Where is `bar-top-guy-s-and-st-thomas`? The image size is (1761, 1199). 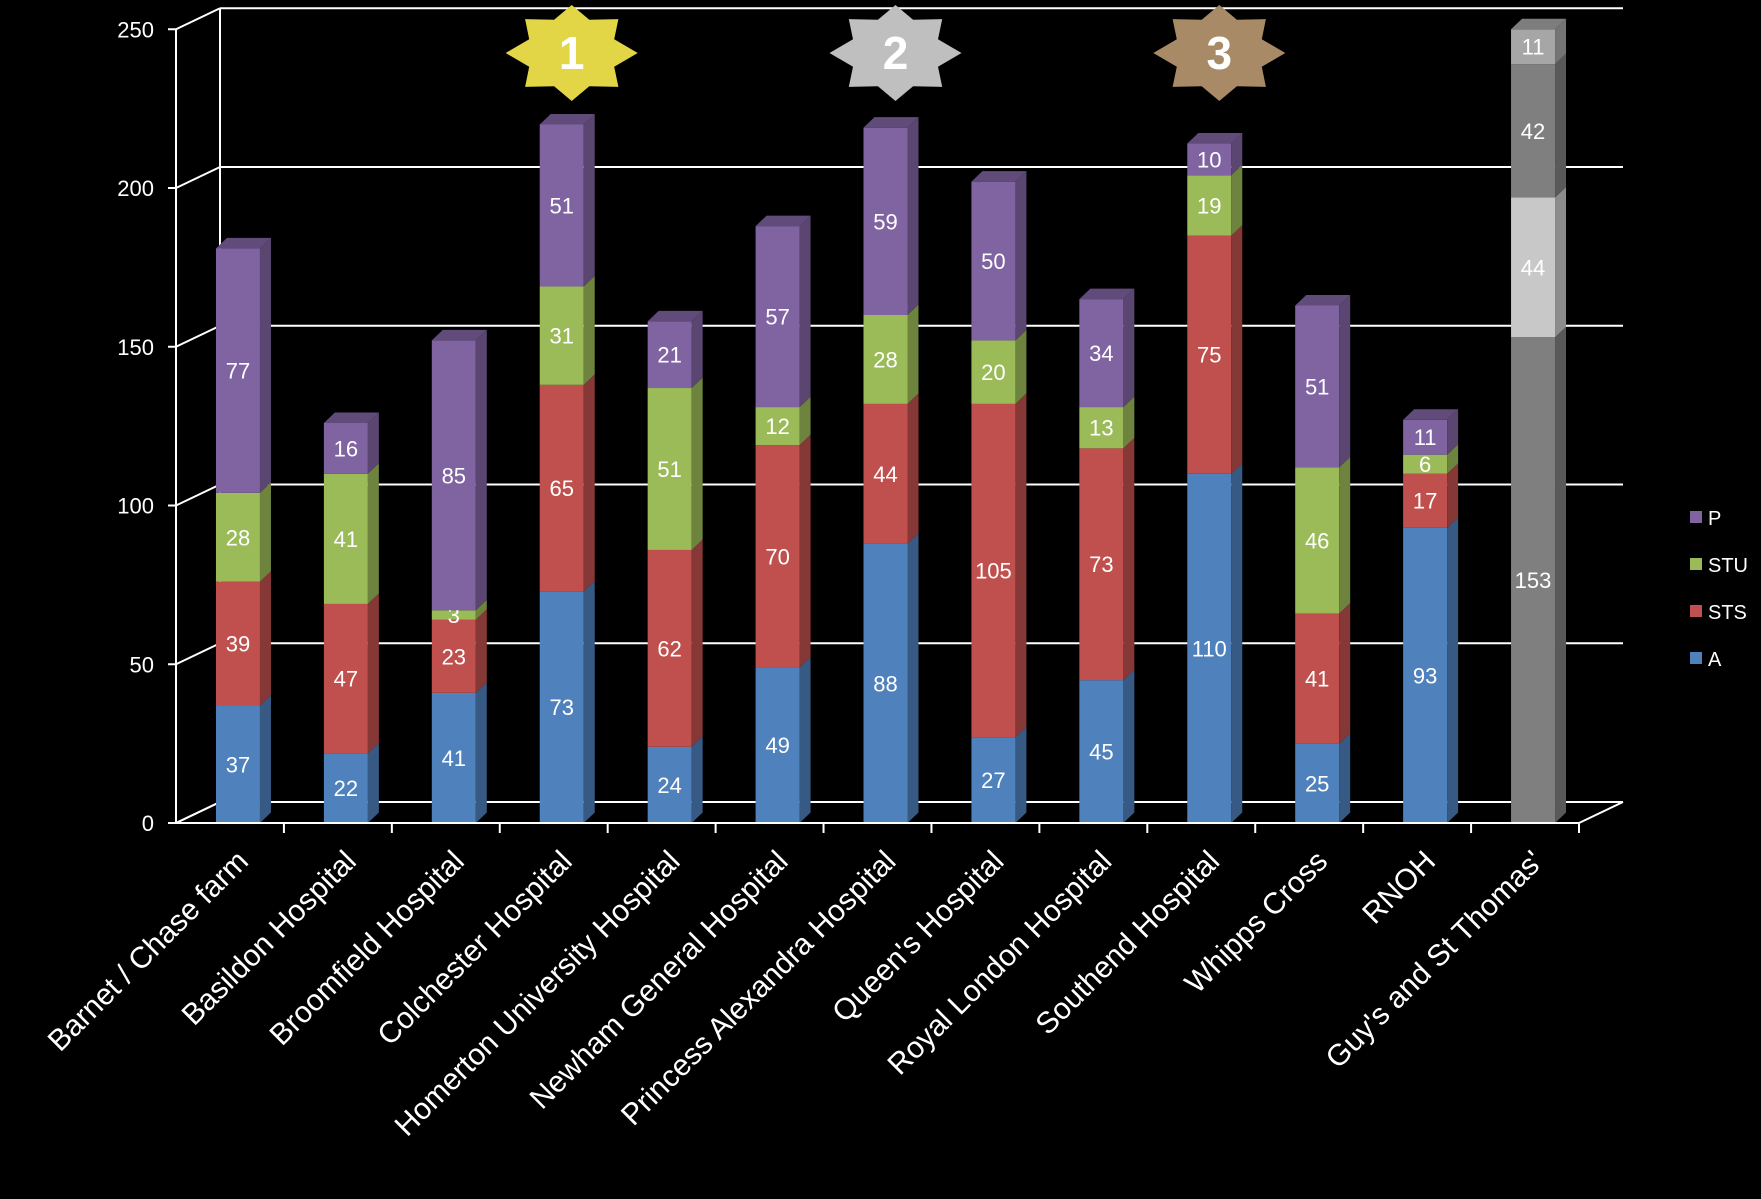 bar-top-guy-s-and-st-thomas is located at coordinates (1539, 24).